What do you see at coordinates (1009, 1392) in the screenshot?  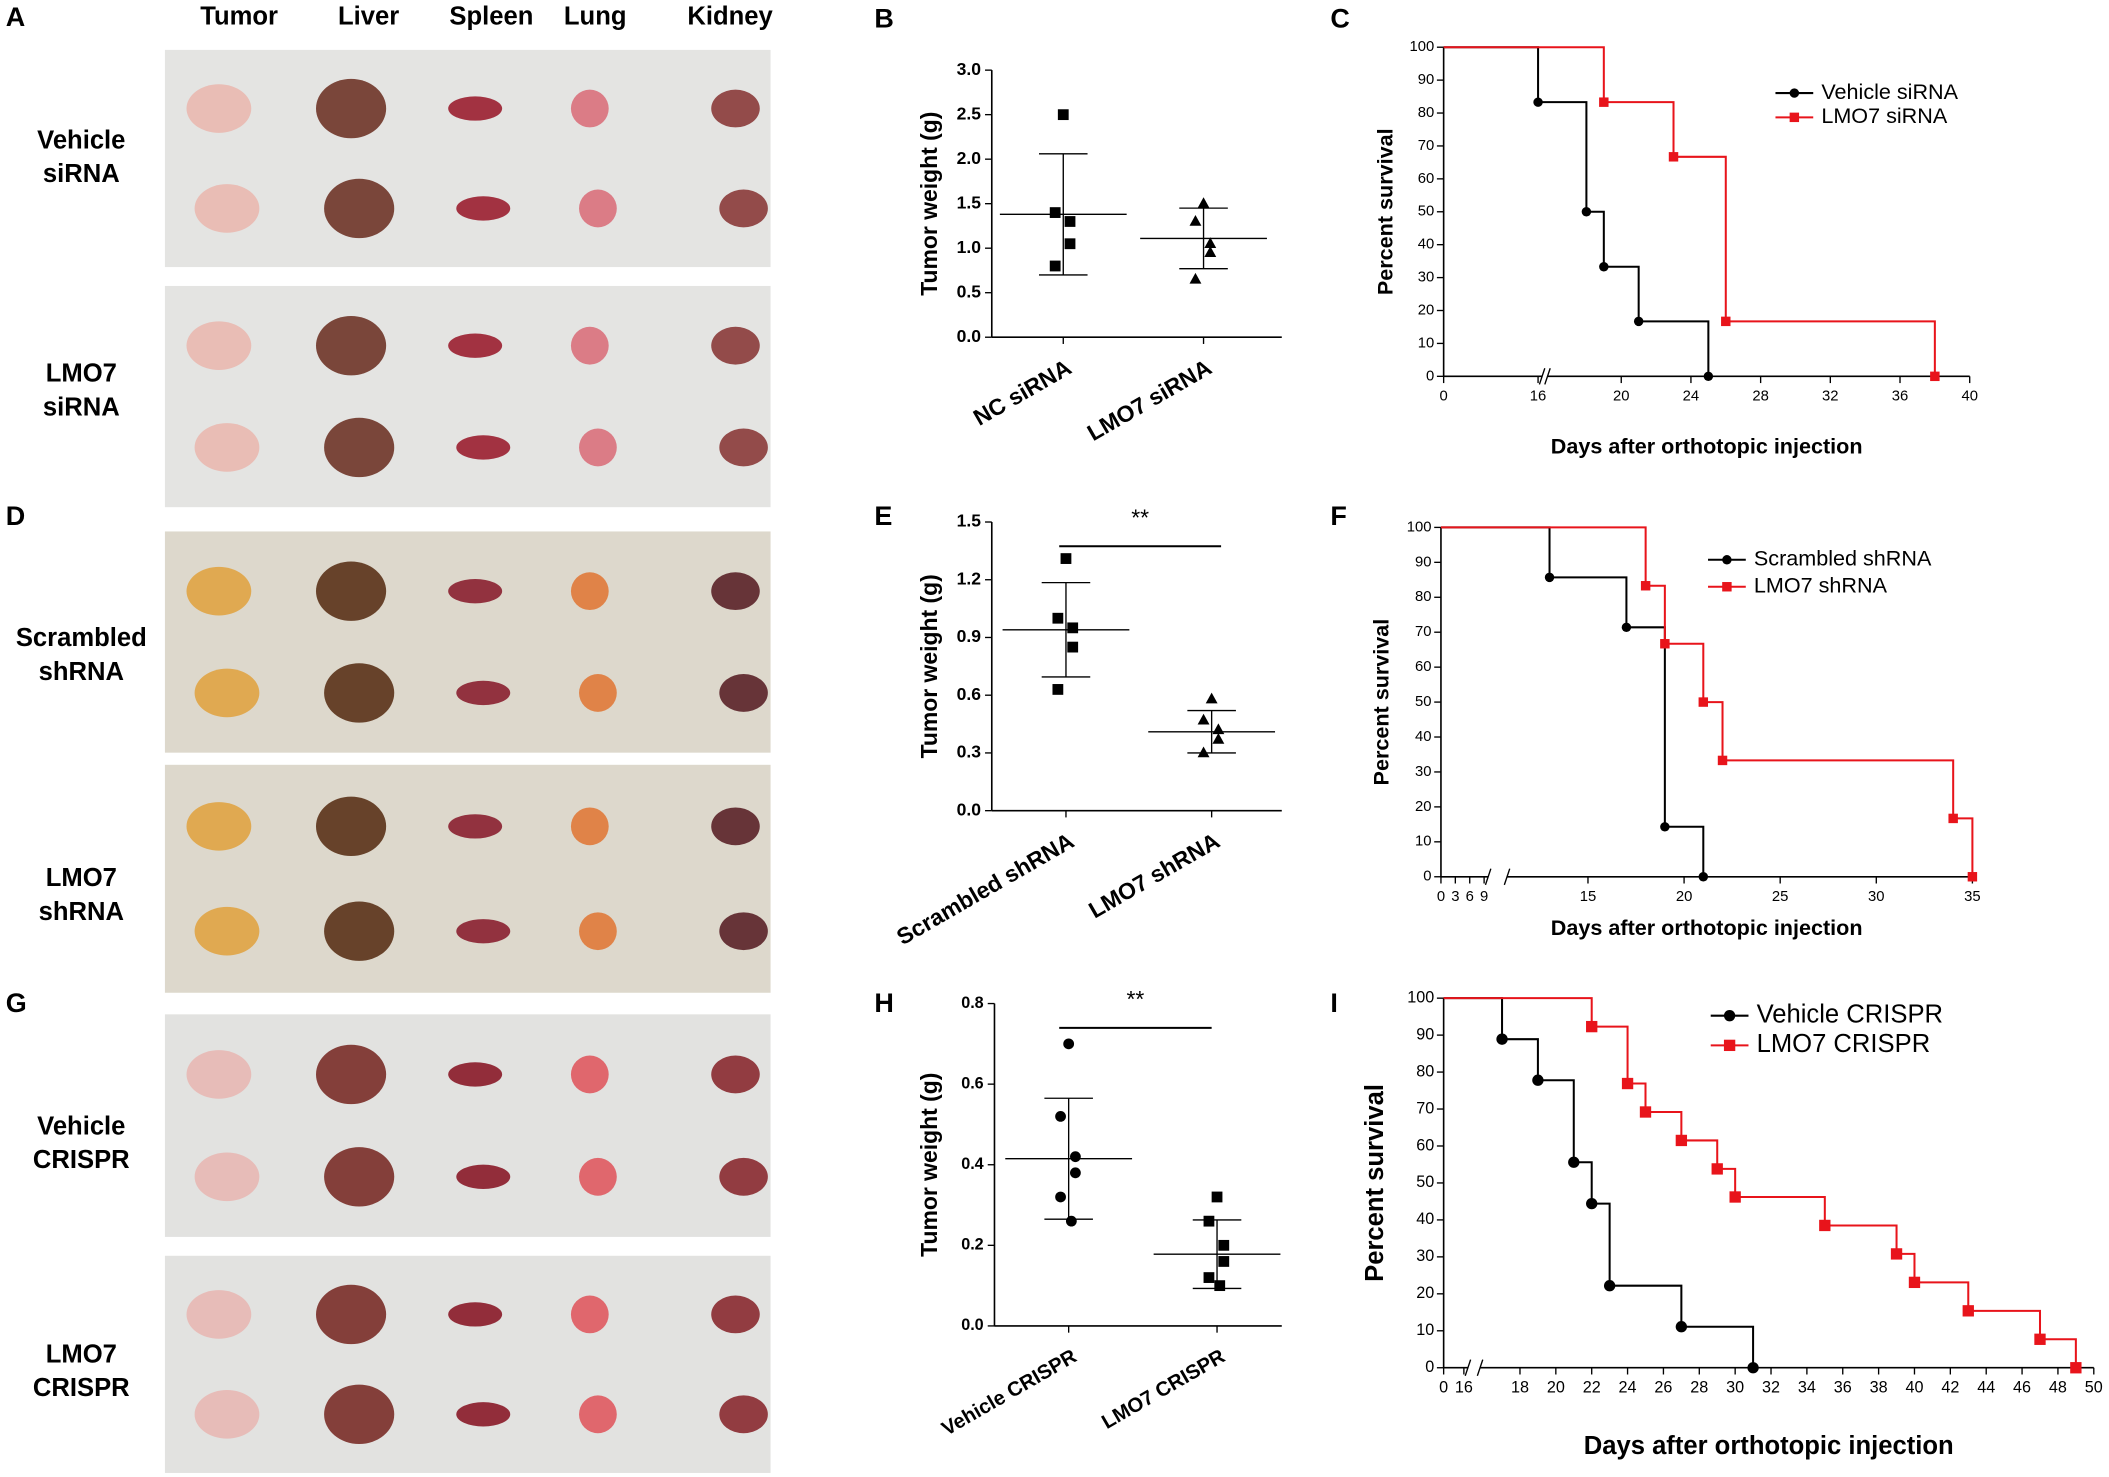 I see `category-label: Vehicle CRISPR` at bounding box center [1009, 1392].